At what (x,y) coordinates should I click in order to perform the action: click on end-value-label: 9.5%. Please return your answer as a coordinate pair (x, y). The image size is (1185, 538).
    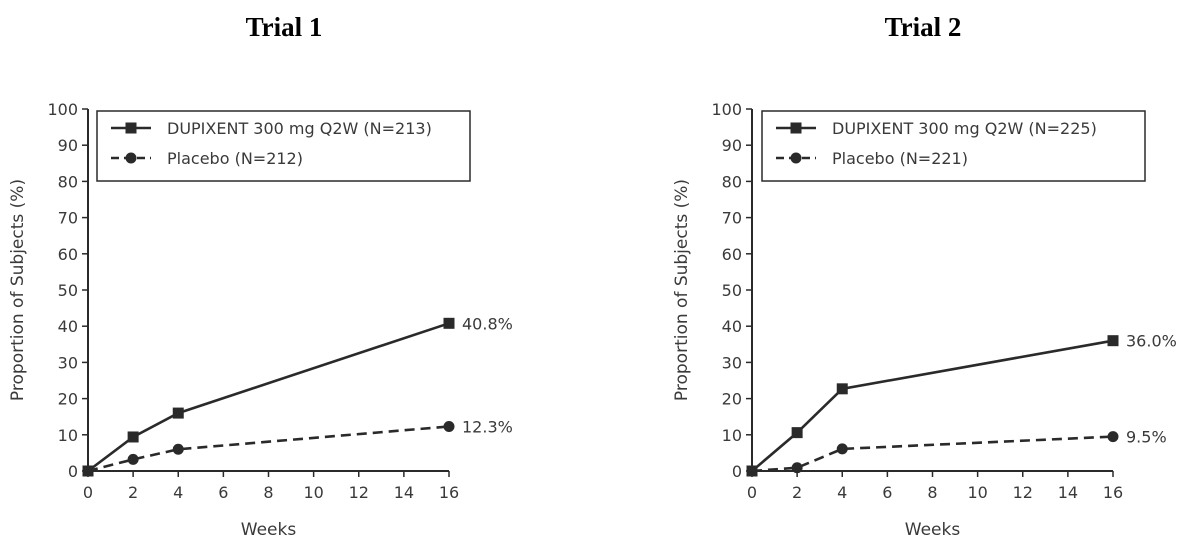
    Looking at the image, I should click on (1146, 437).